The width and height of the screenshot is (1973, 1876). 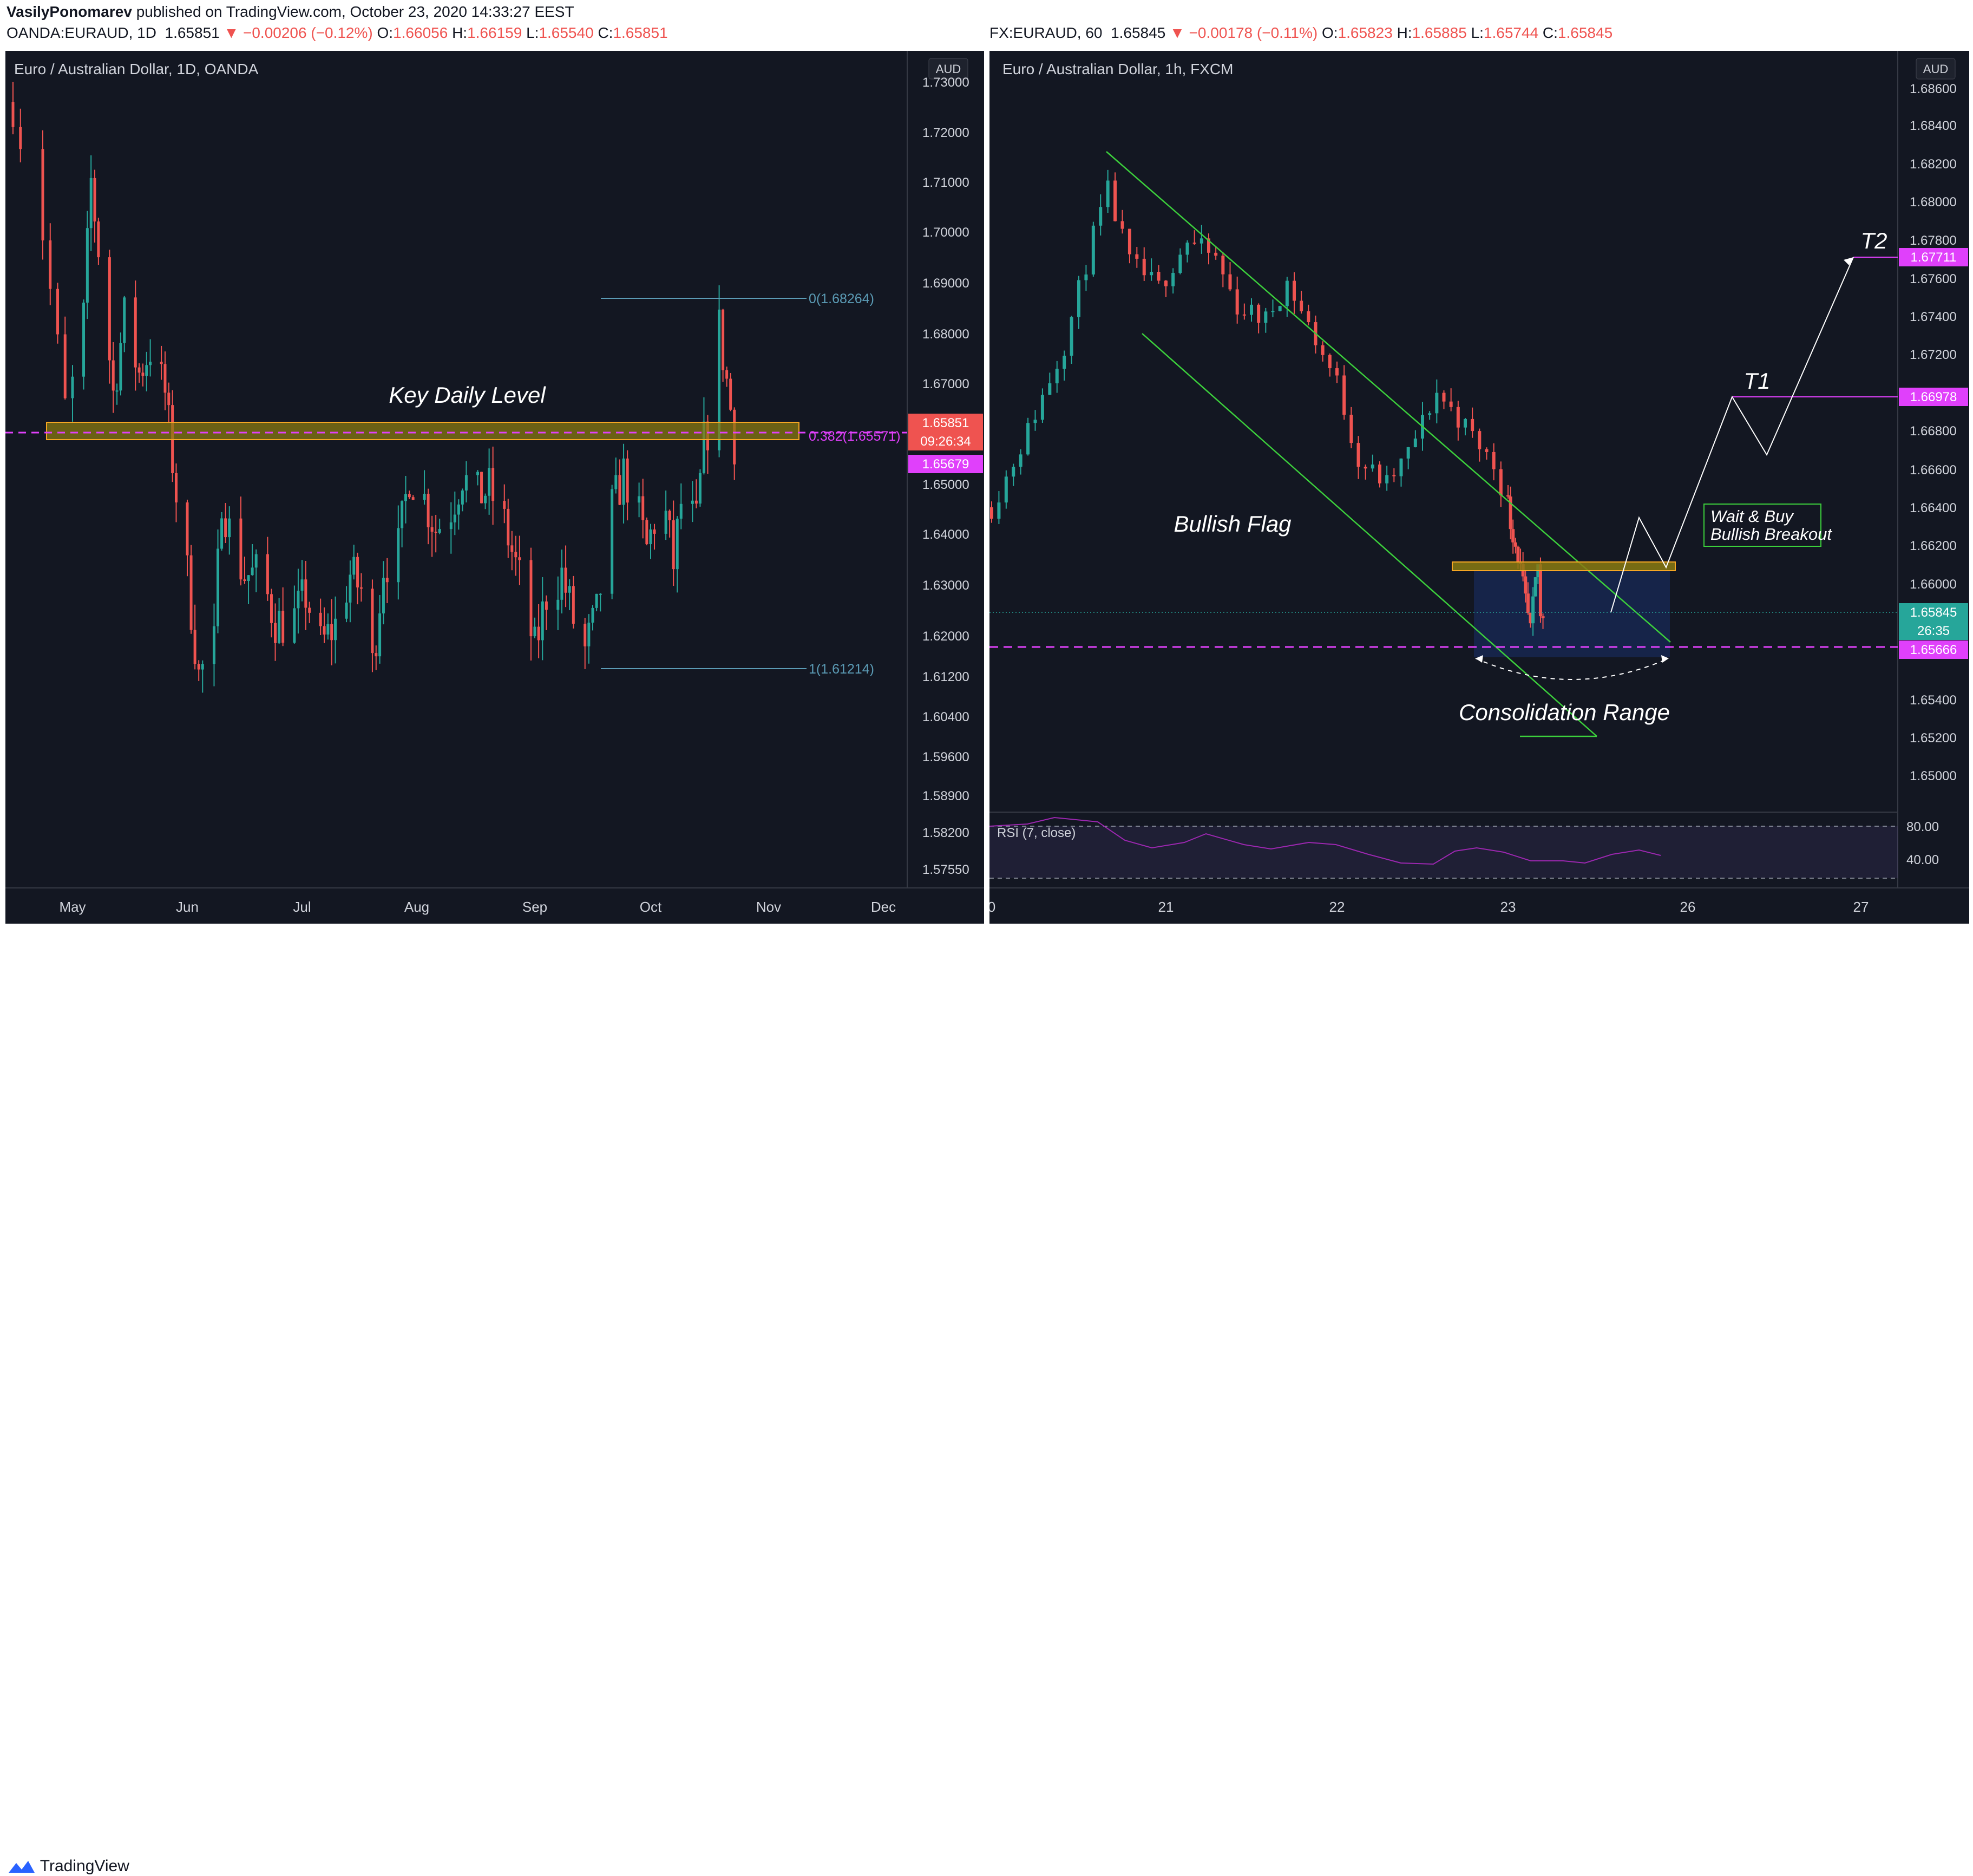 What do you see at coordinates (1325, 841) in the screenshot?
I see `rsi-line` at bounding box center [1325, 841].